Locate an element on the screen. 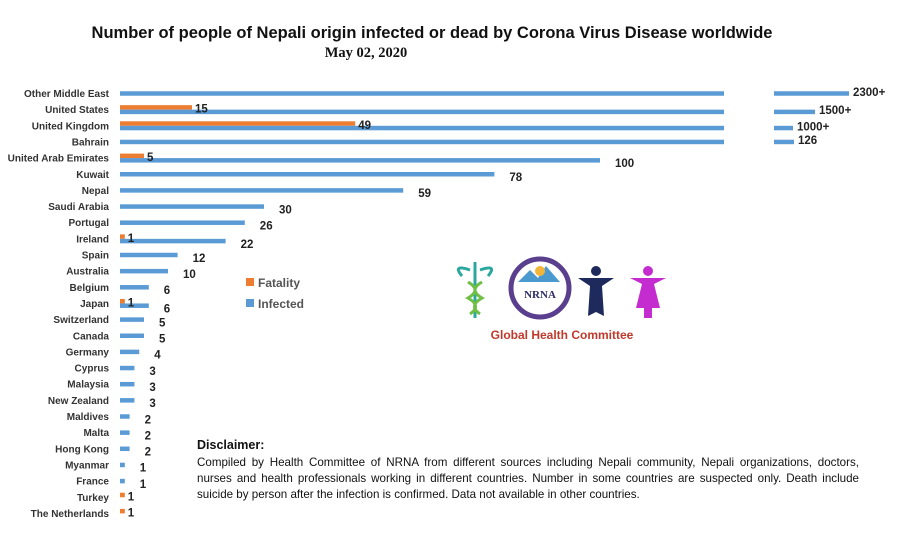 This screenshot has height=543, width=900. value-label-infected-ireland: 22 is located at coordinates (247, 245).